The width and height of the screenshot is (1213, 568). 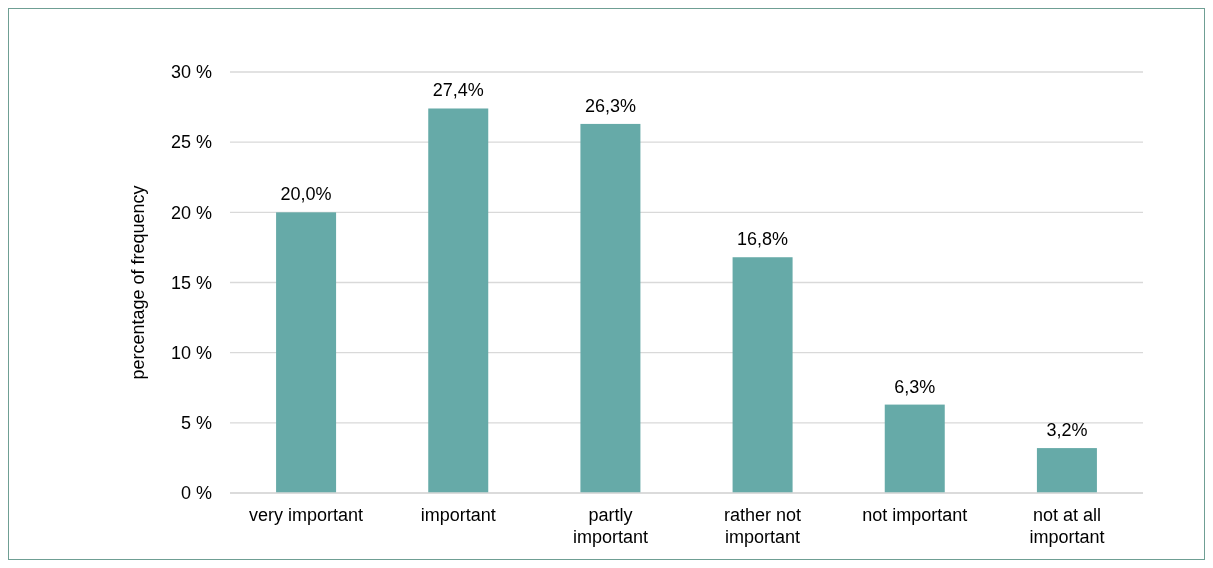 What do you see at coordinates (763, 239) in the screenshot?
I see `data-label: 16,8%` at bounding box center [763, 239].